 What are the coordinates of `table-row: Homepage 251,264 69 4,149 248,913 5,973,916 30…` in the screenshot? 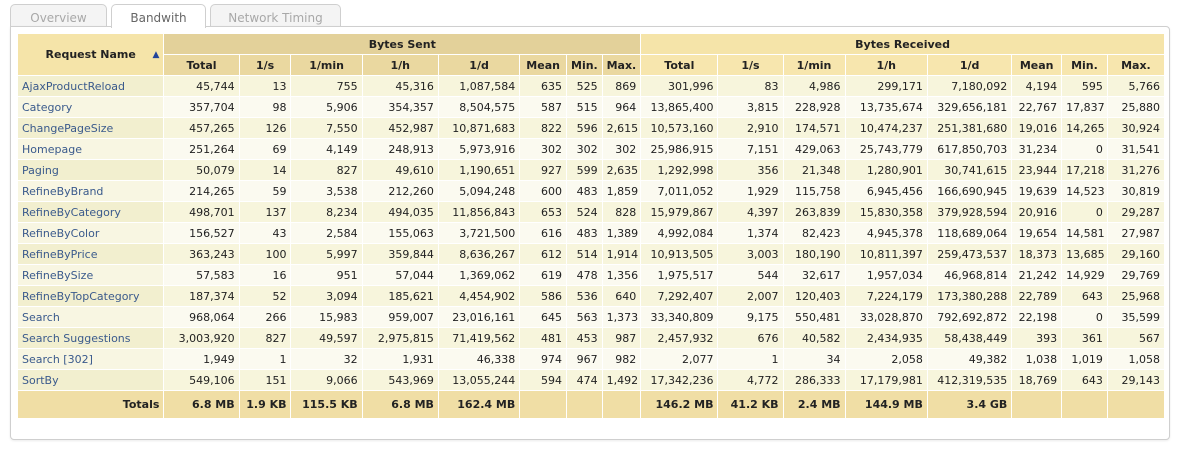 It's located at (591, 149).